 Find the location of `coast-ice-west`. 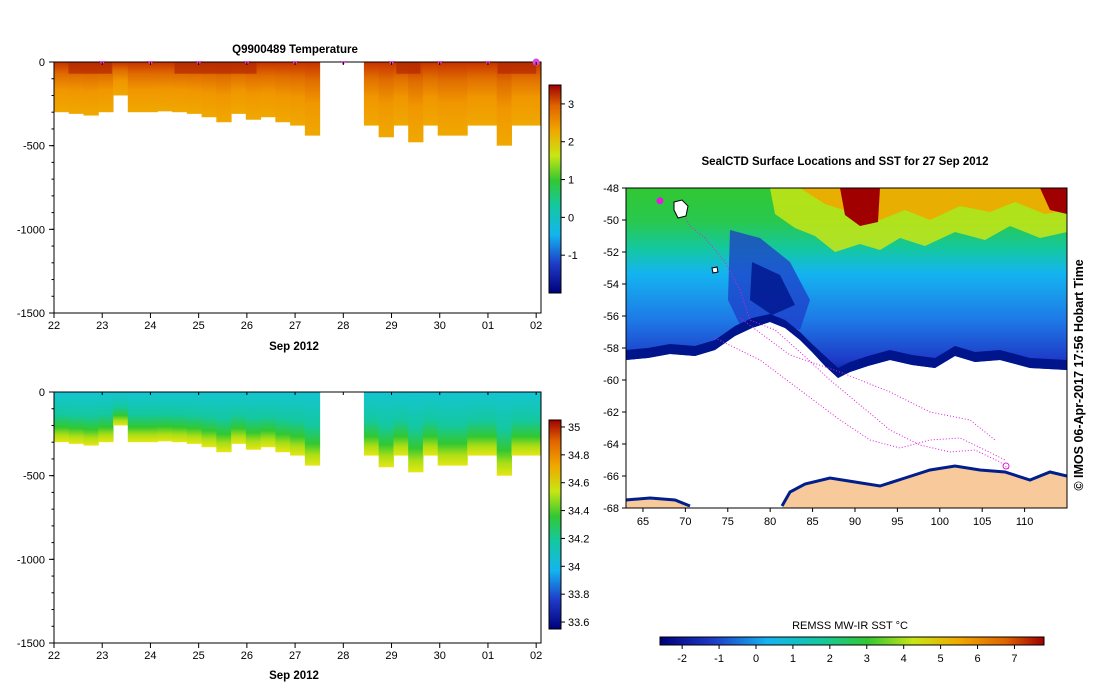

coast-ice-west is located at coordinates (658, 502).